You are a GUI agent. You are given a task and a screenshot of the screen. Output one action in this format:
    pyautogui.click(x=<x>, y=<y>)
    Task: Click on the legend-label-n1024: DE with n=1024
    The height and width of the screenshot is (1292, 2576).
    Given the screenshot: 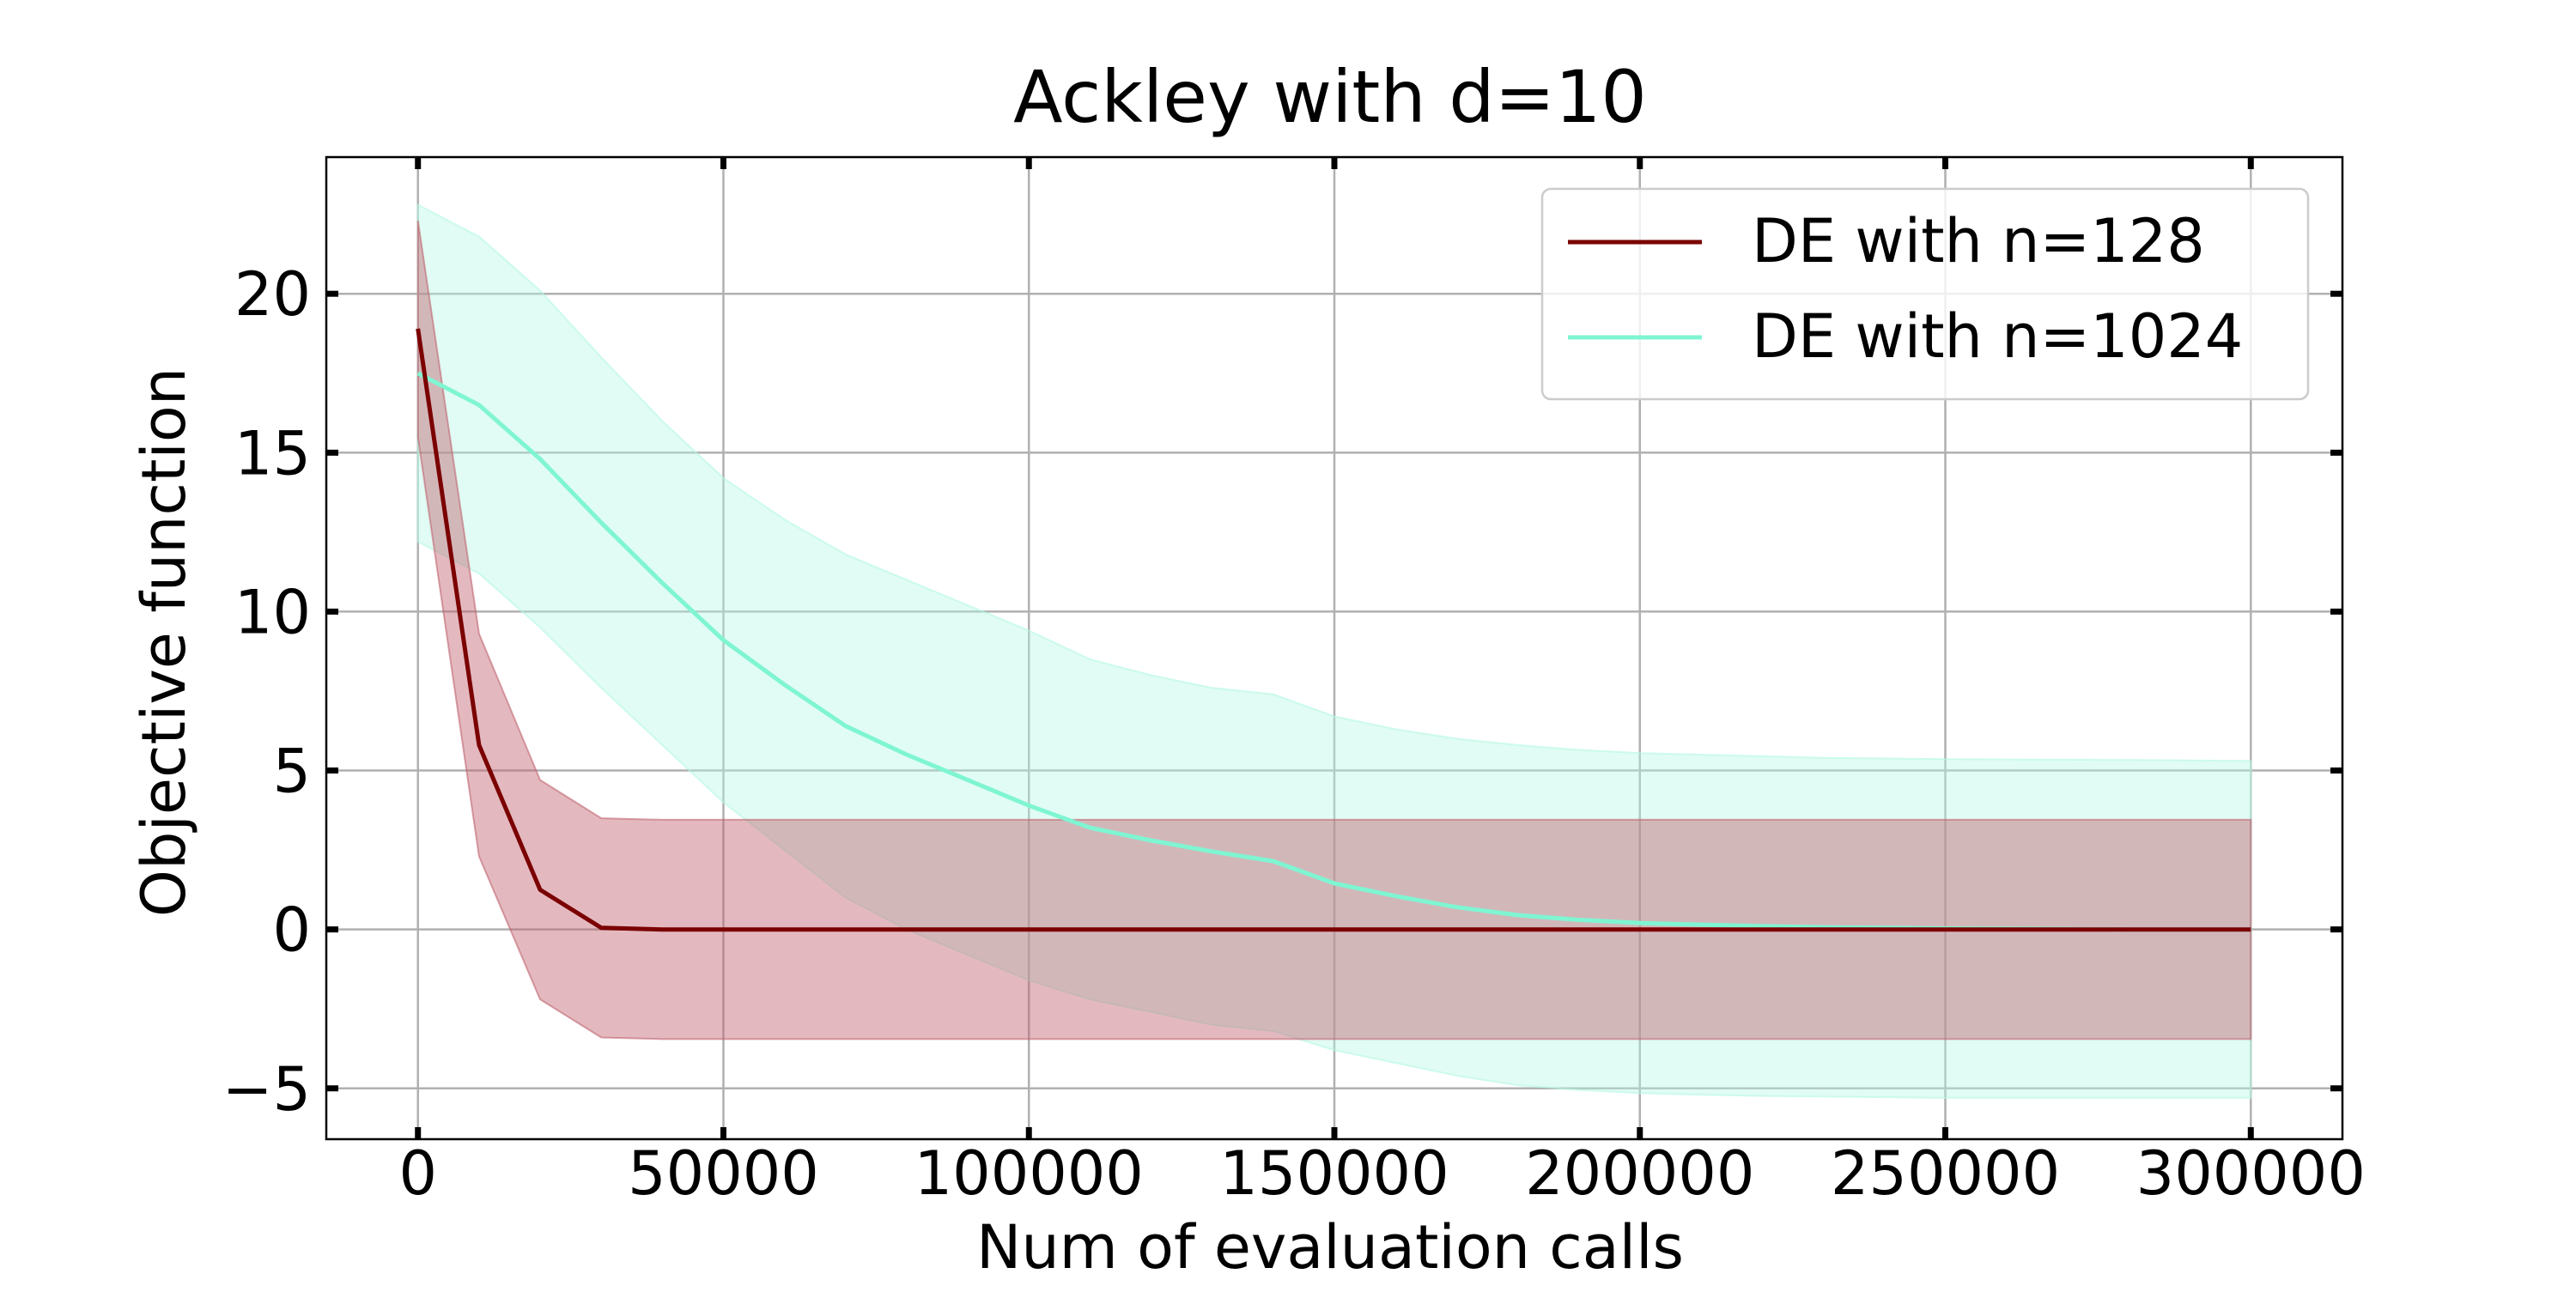 What is the action you would take?
    pyautogui.click(x=1997, y=336)
    